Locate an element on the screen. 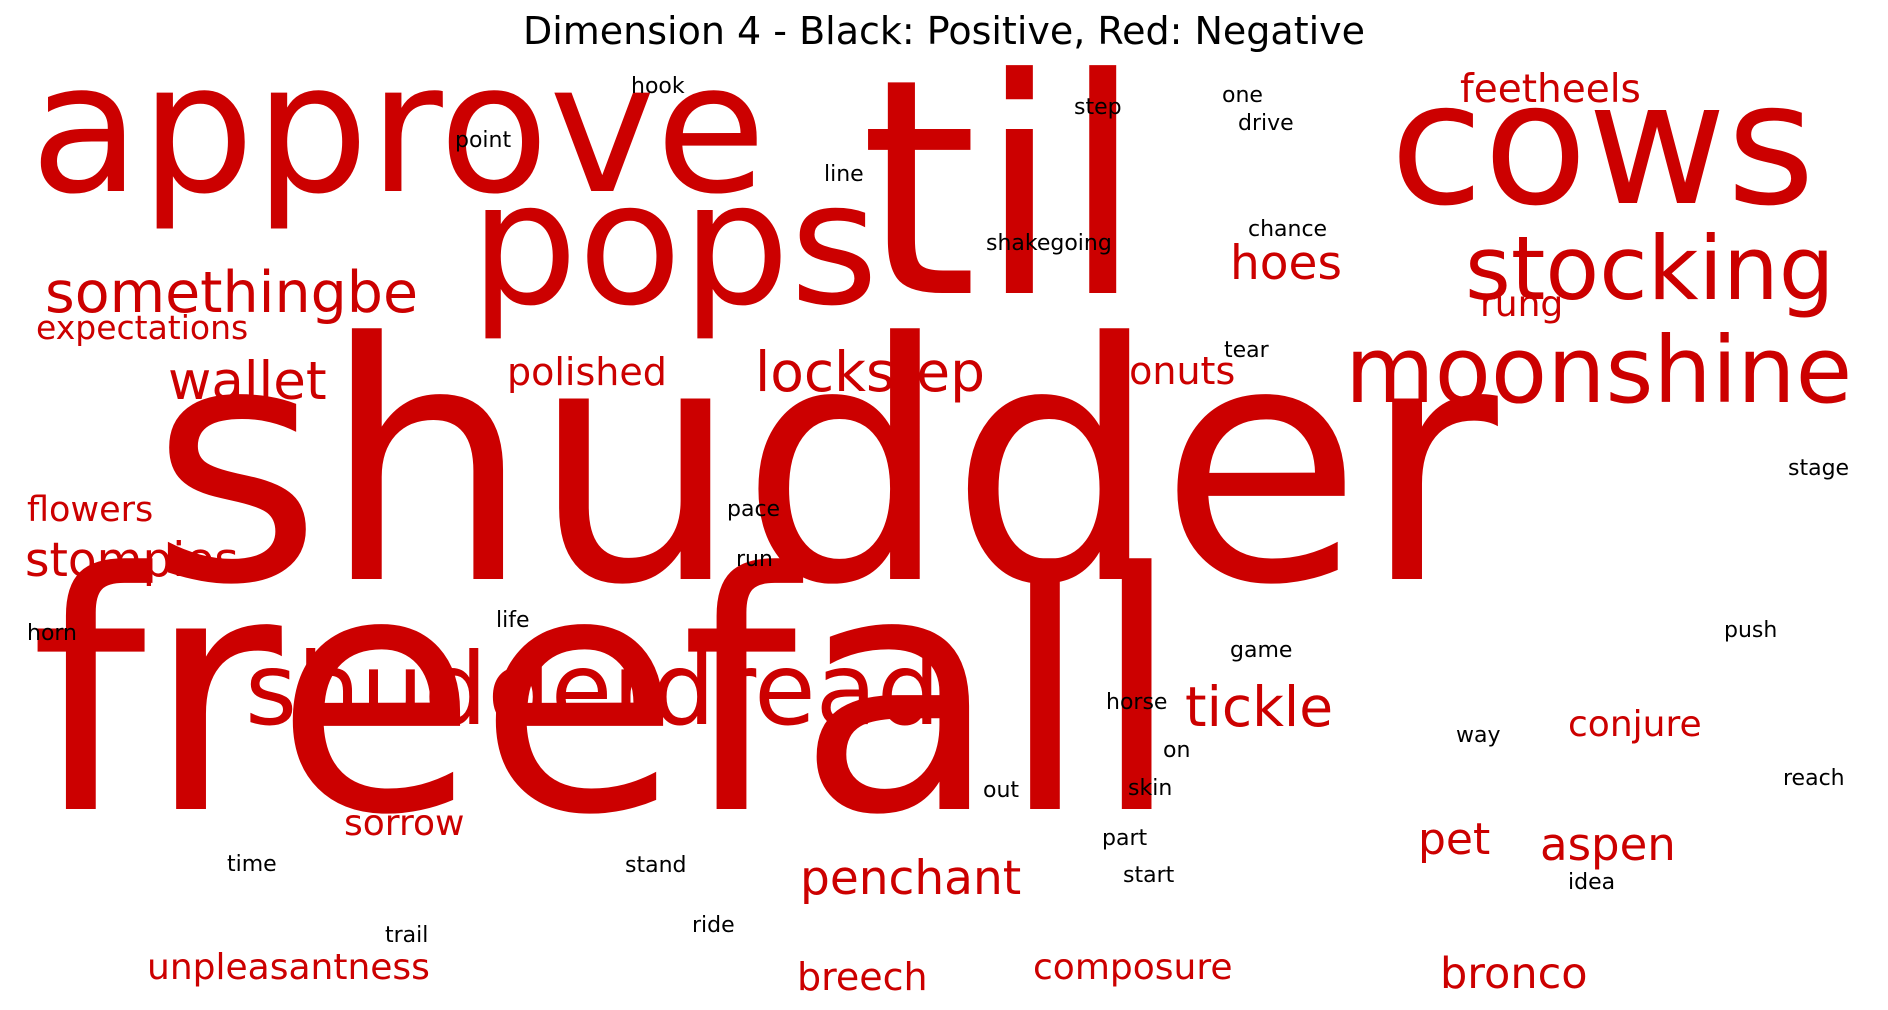 This screenshot has height=1010, width=1888. word-unpleasantness: unpleasantness is located at coordinates (288, 967).